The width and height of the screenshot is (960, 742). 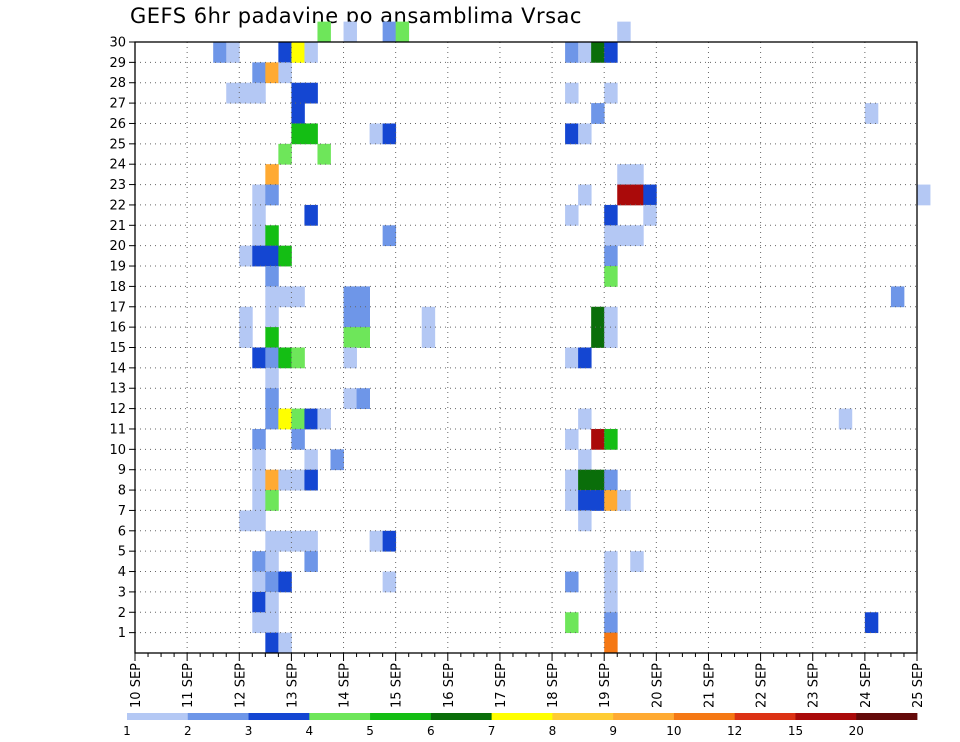 What do you see at coordinates (117, 348) in the screenshot?
I see `y-tick-label: 15` at bounding box center [117, 348].